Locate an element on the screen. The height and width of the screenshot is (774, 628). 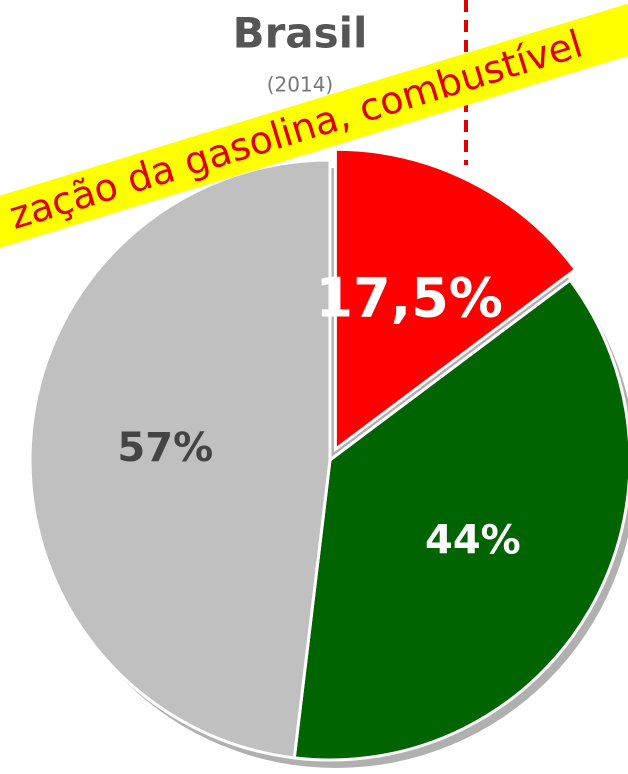
data-label: 57% is located at coordinates (165, 448).